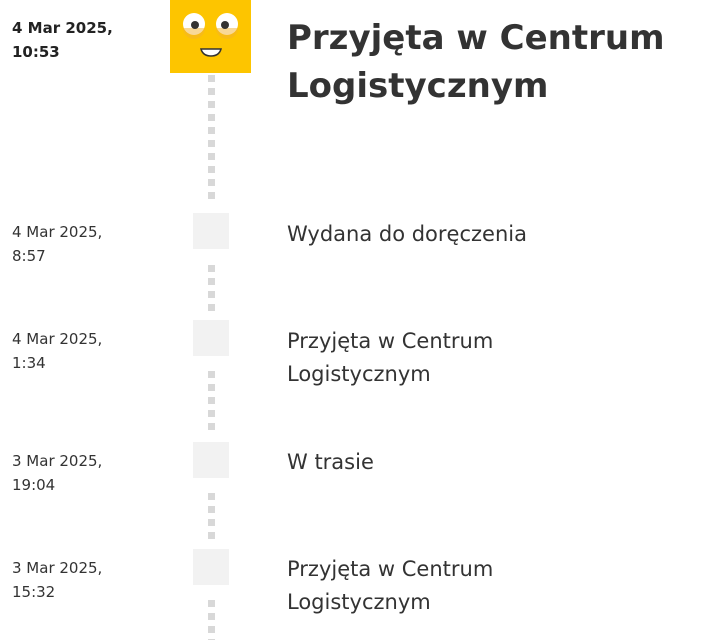 Image resolution: width=707 pixels, height=640 pixels. I want to click on event-status: W trasie, so click(330, 462).